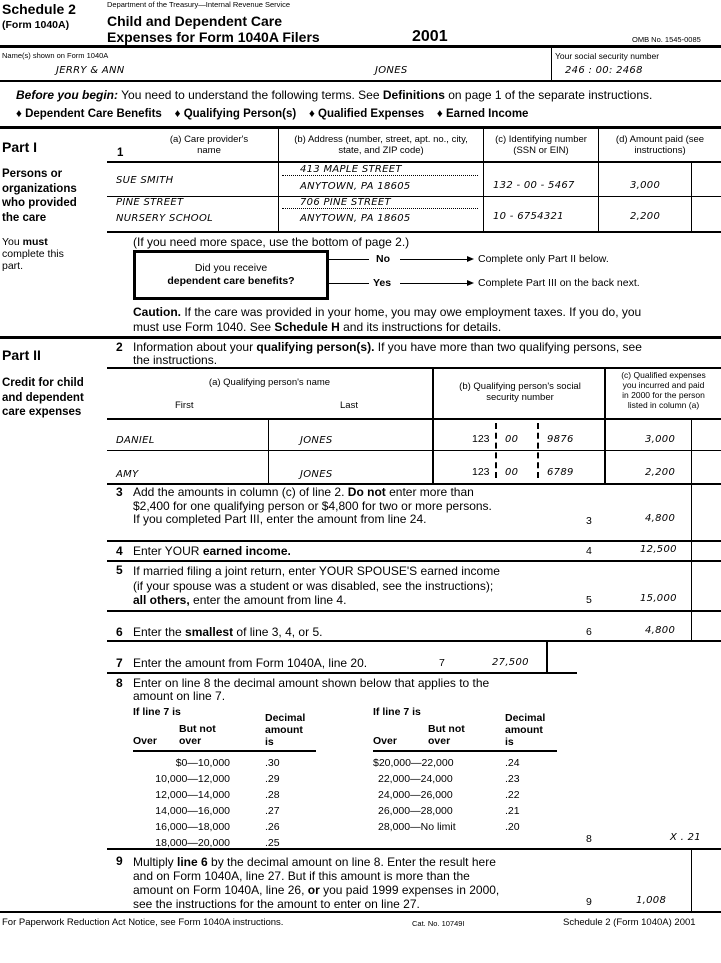 This screenshot has height=963, width=721. Describe the element at coordinates (548, 95) in the screenshot. I see `before-text2: on page 1 of the separate instructions.` at that location.